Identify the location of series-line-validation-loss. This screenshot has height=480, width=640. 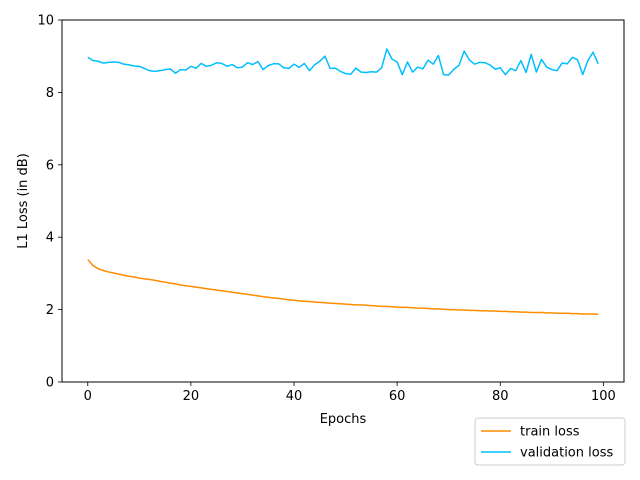
(343, 62).